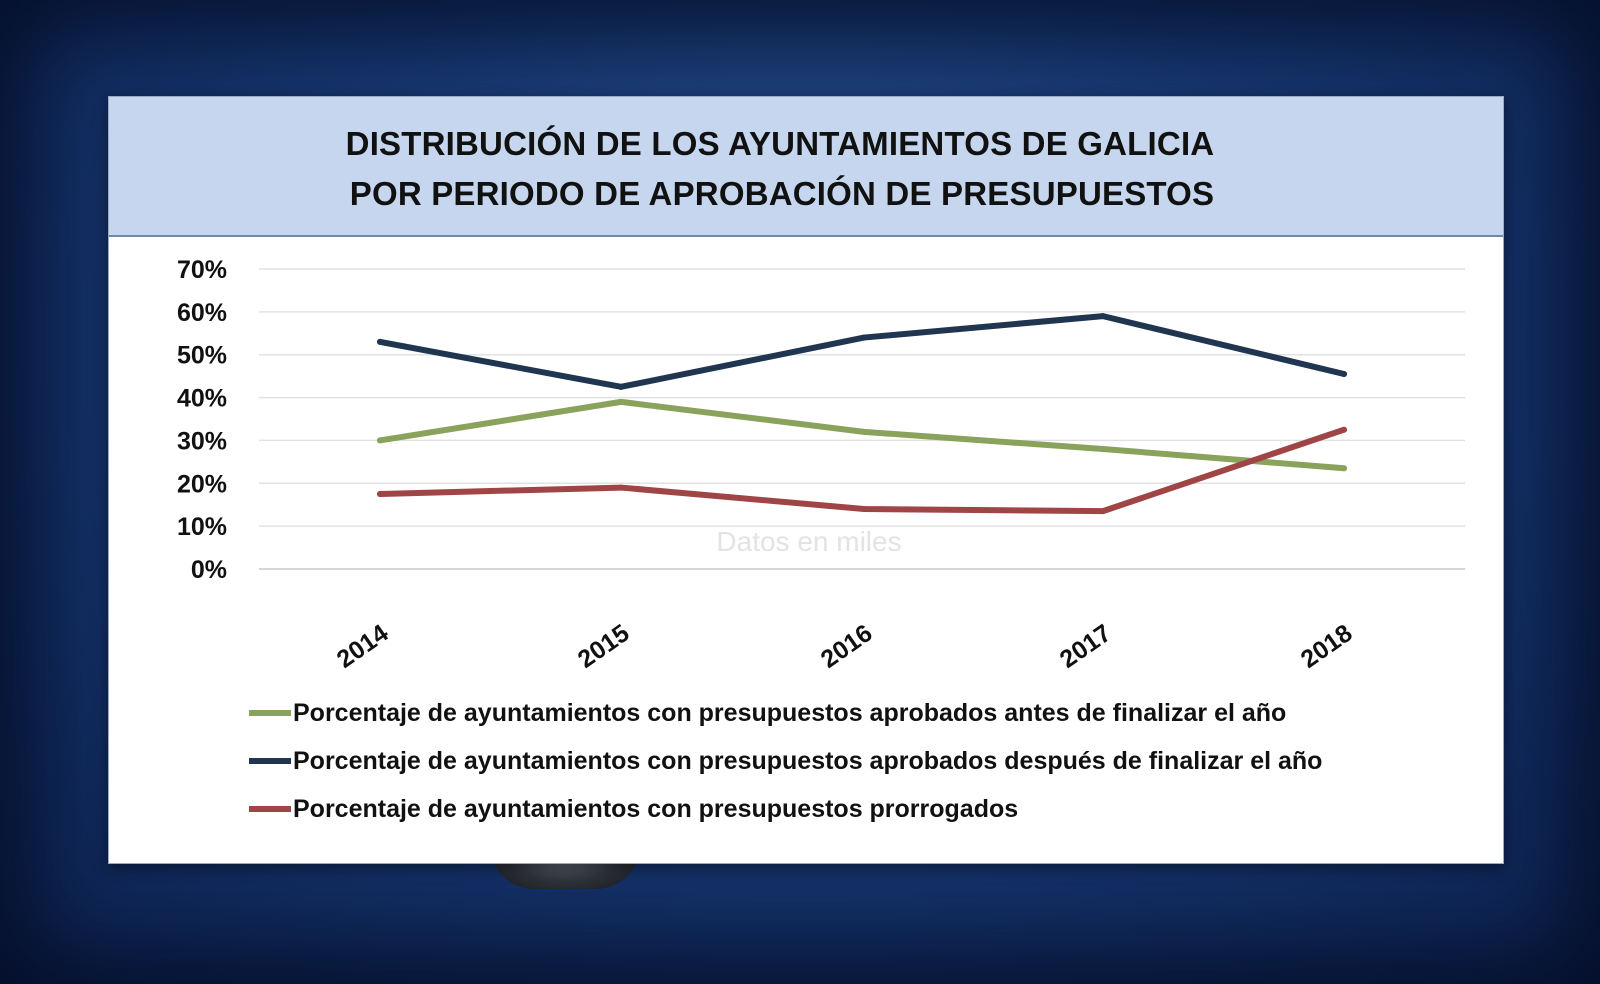 The image size is (1600, 984). I want to click on legend-swatch-antes, so click(270, 713).